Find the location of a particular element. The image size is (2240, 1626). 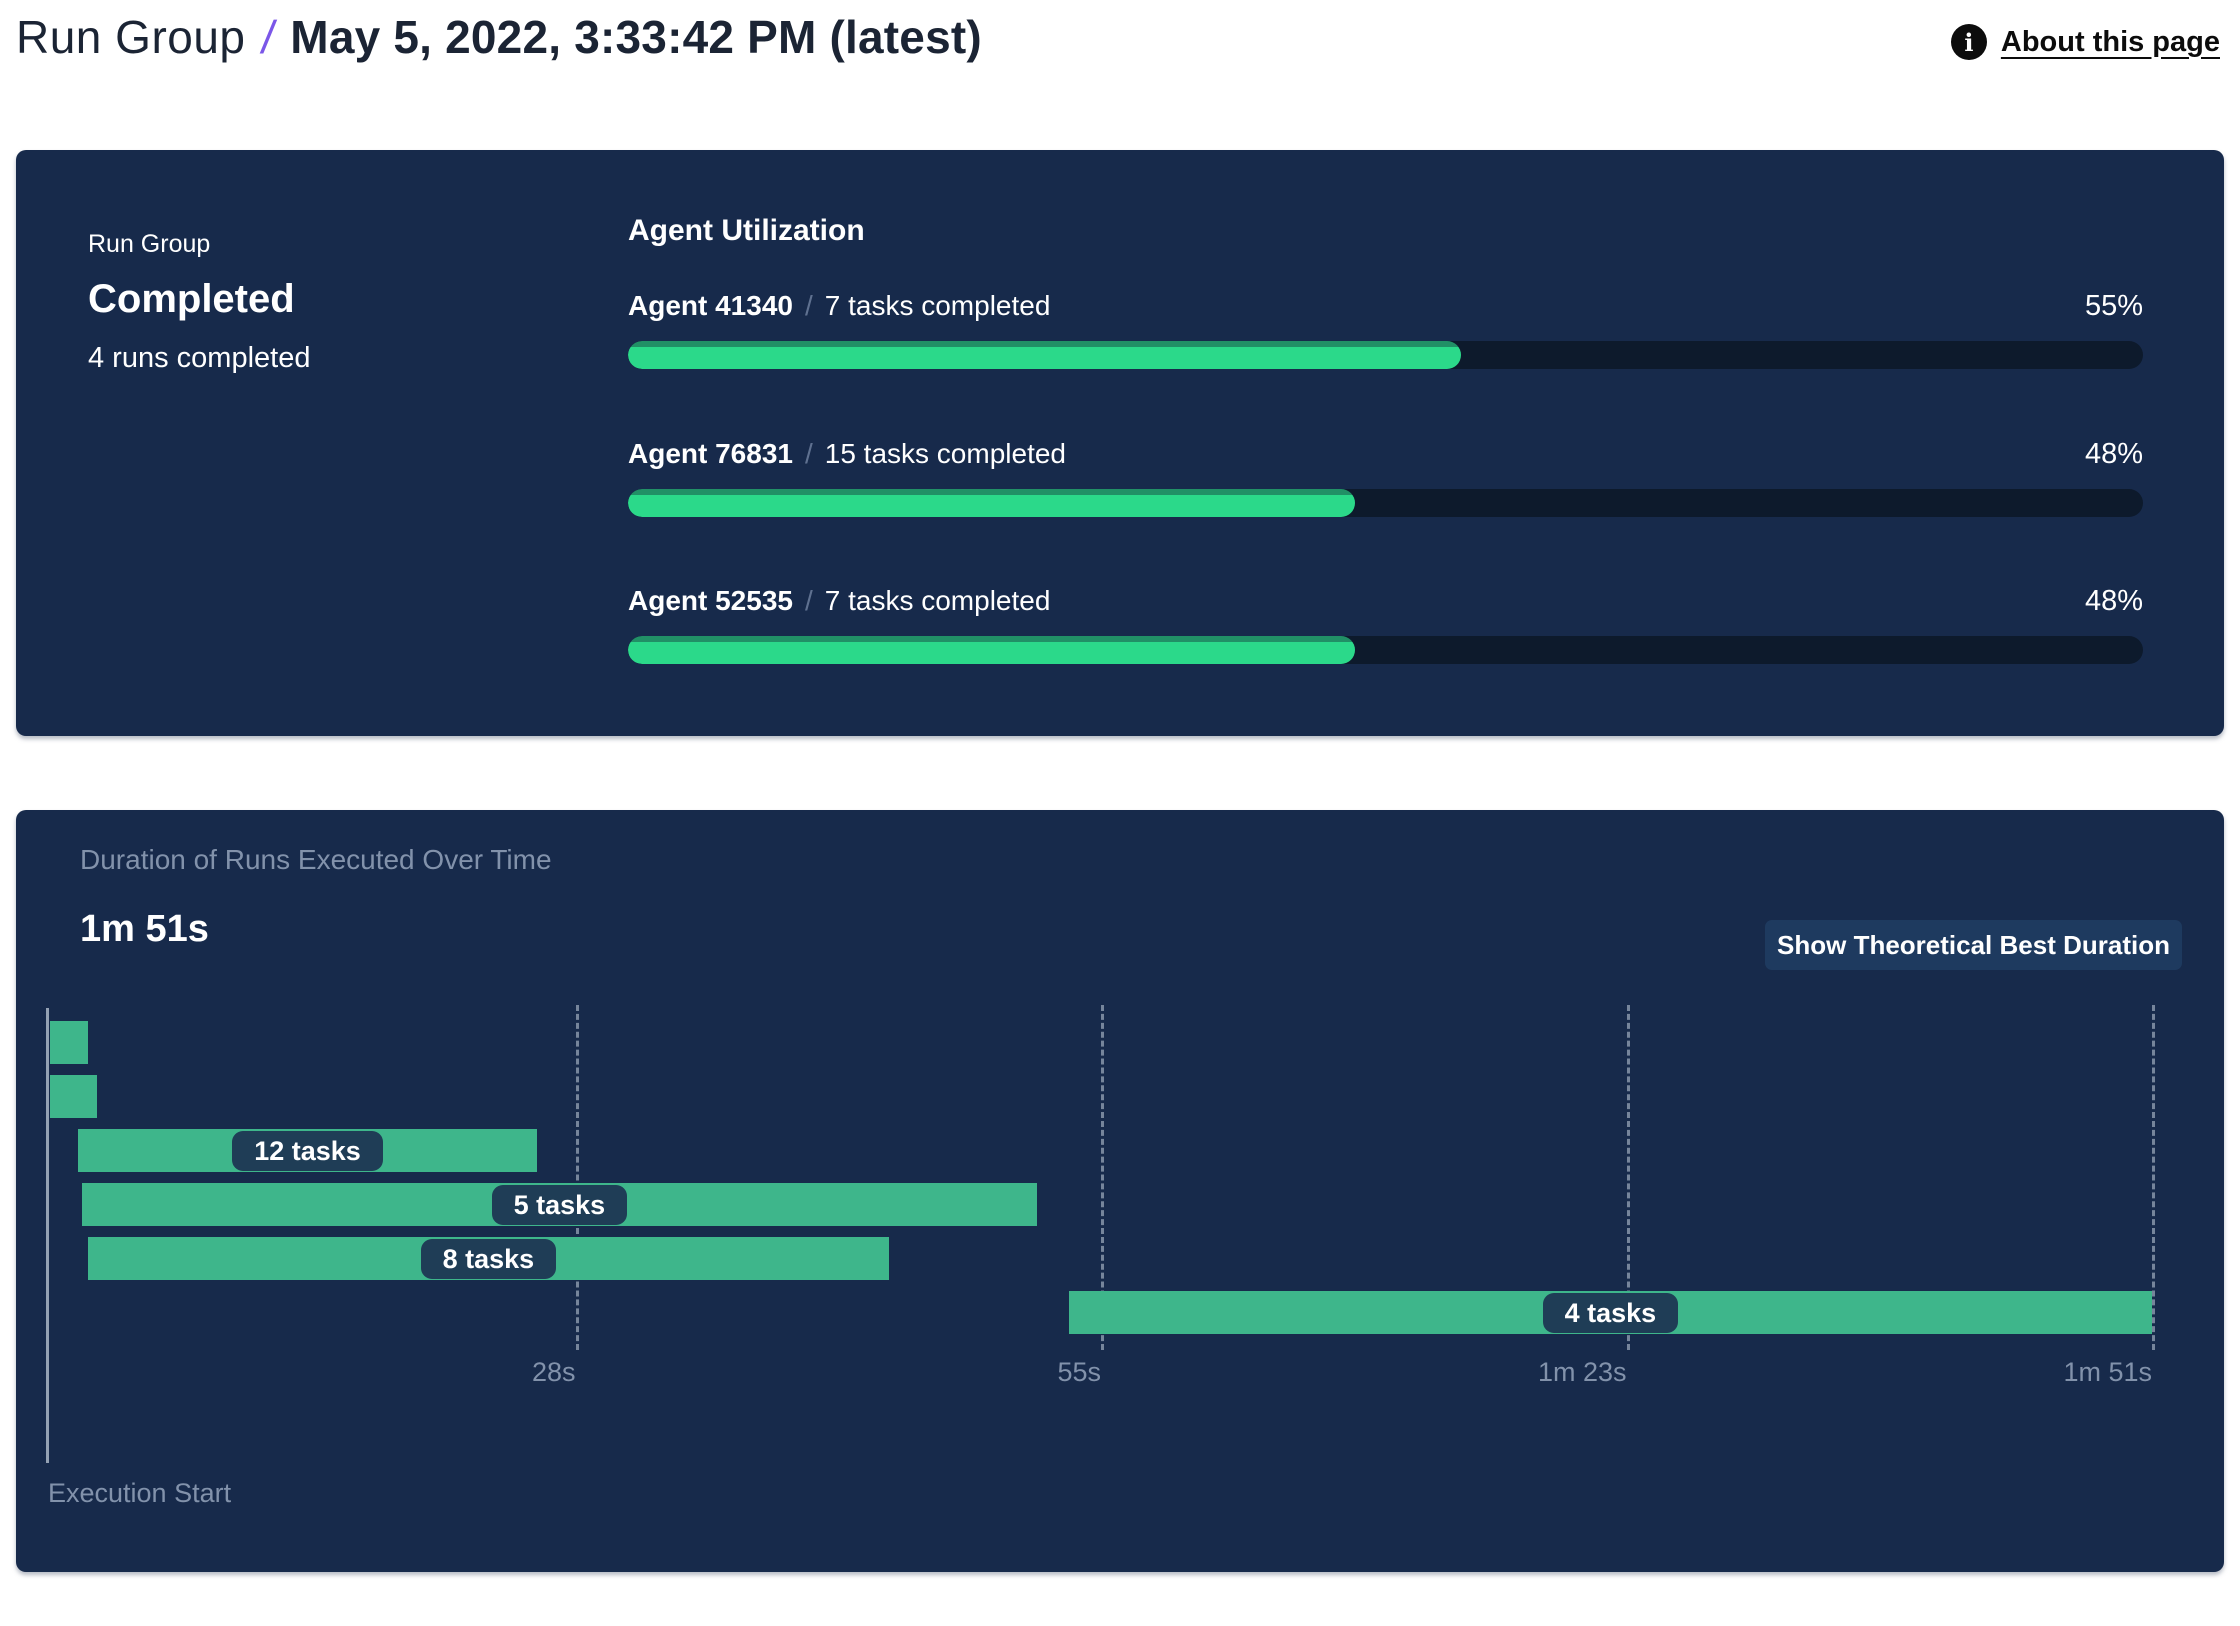

runs-completed-count: 4 runs completed is located at coordinates (199, 358).